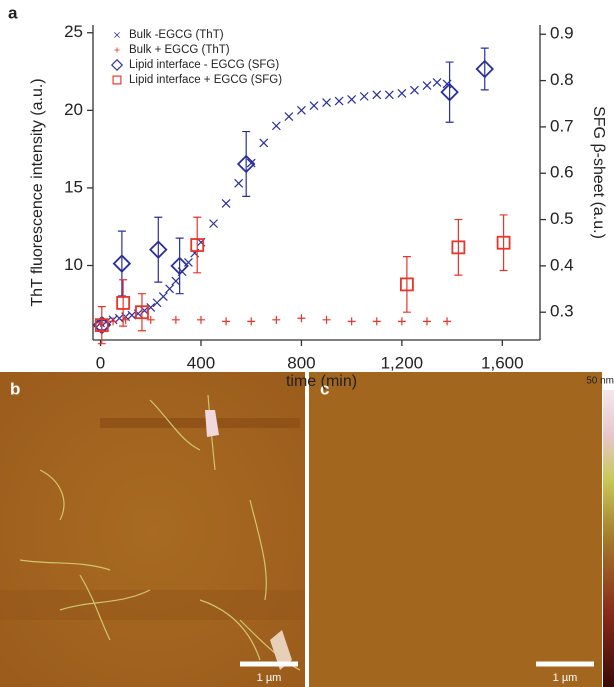  Describe the element at coordinates (73, 186) in the screenshot. I see `y-tick-label: 15` at that location.